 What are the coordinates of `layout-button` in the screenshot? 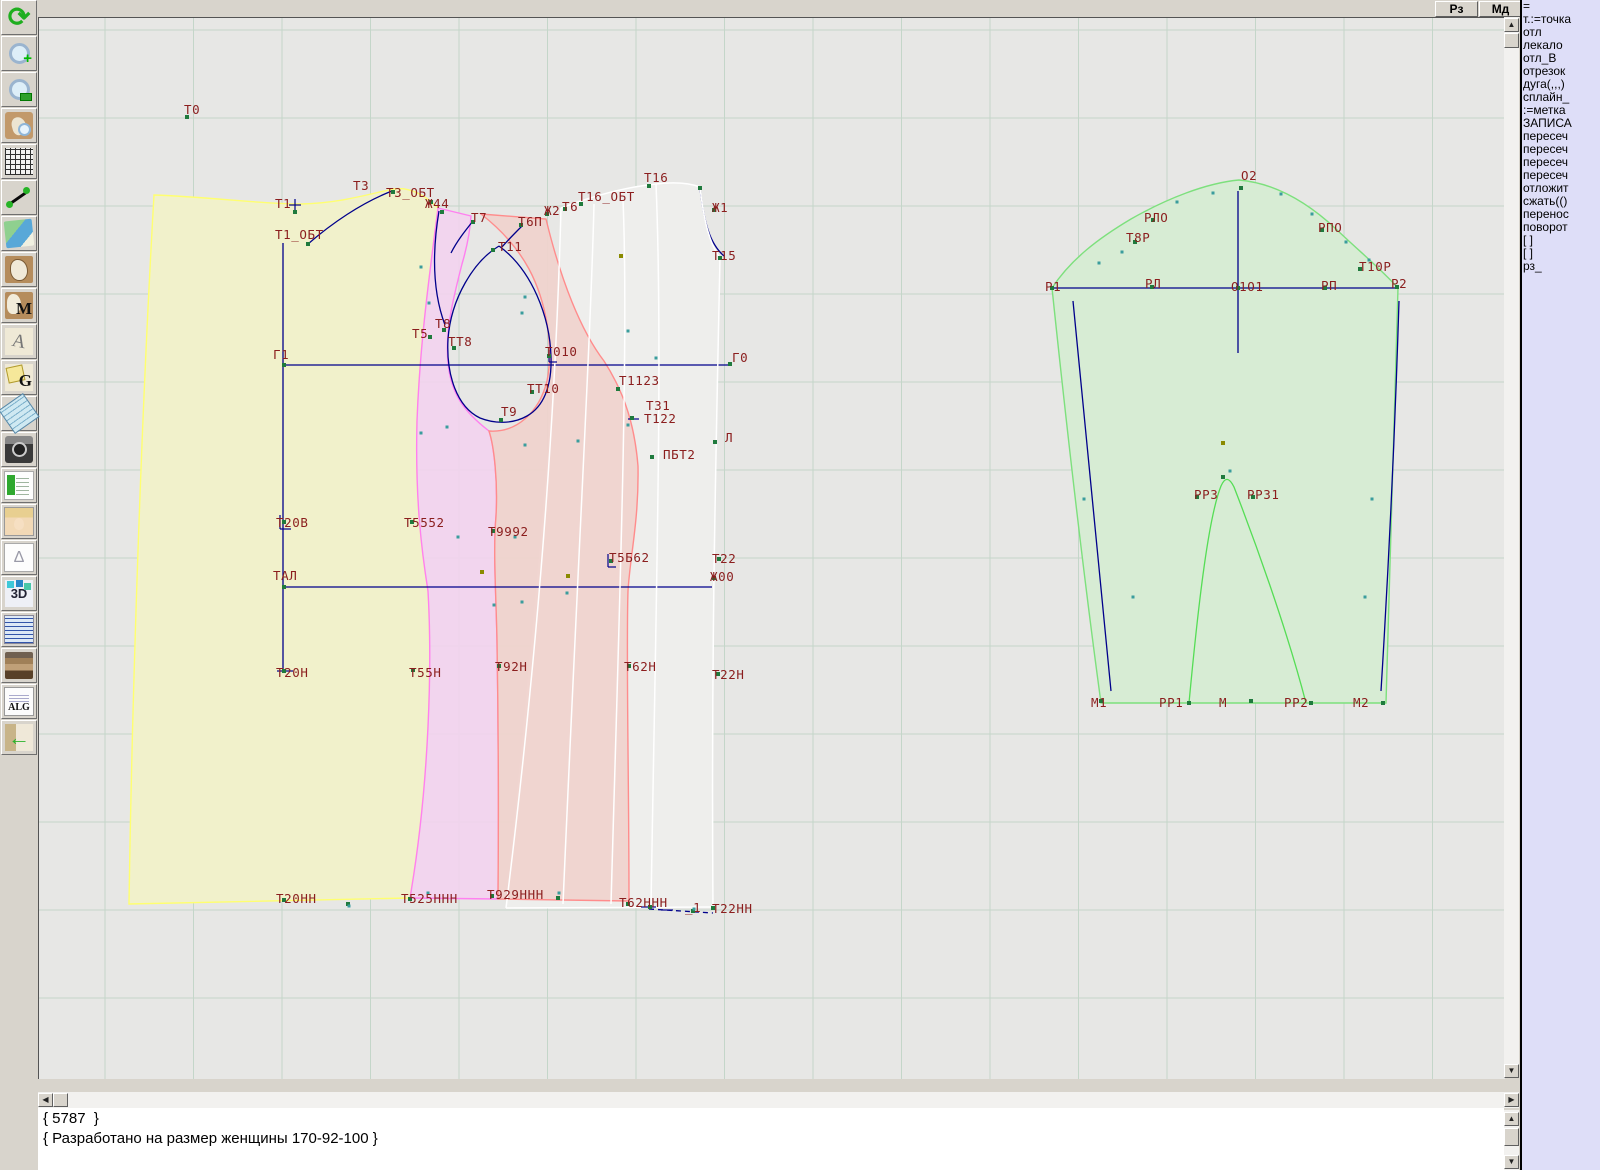 It's located at (19, 233).